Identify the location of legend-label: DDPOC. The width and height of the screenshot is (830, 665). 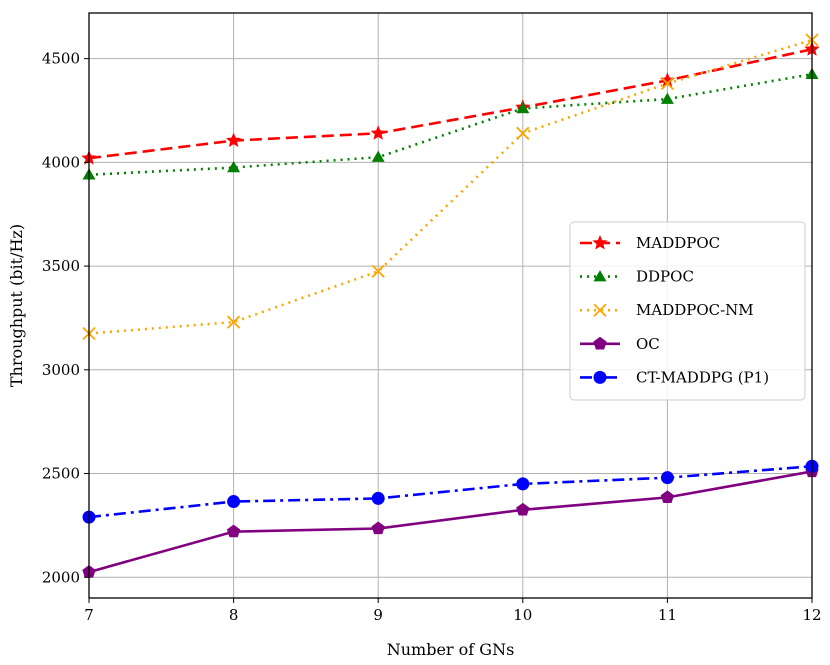
(665, 277).